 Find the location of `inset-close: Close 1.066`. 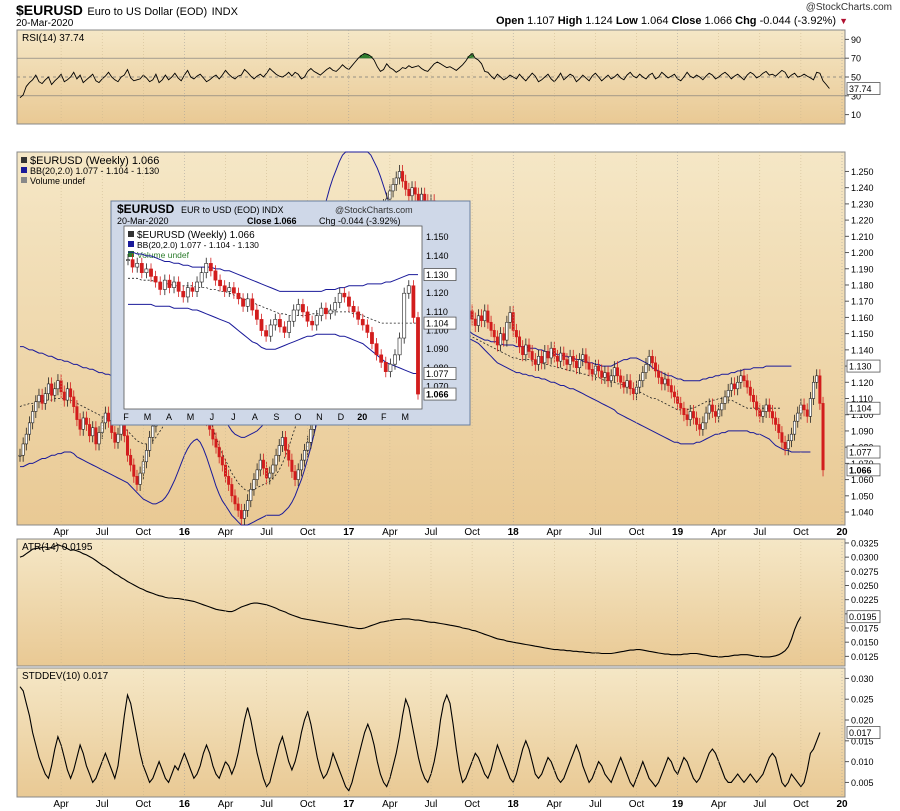

inset-close: Close 1.066 is located at coordinates (272, 221).